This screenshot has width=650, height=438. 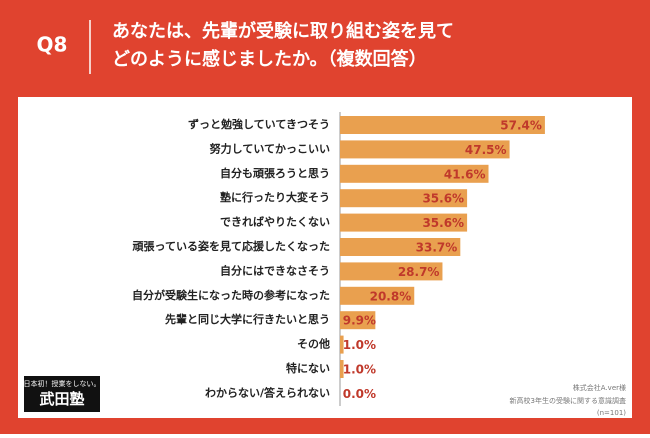 I want to click on value-label: 0.0%, so click(x=359, y=394).